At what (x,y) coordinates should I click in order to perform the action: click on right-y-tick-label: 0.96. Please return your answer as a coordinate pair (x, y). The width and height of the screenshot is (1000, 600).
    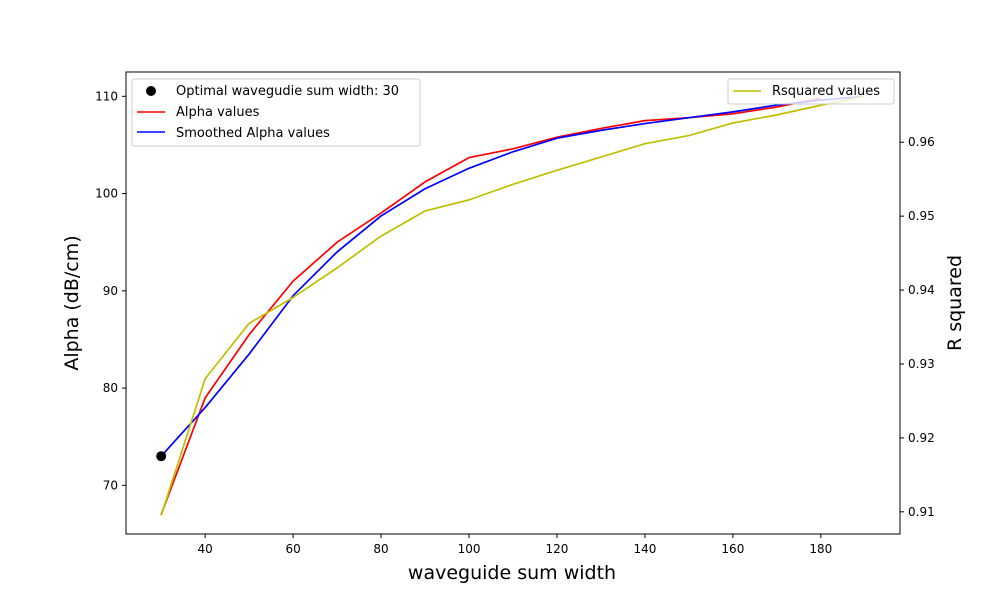
    Looking at the image, I should click on (921, 142).